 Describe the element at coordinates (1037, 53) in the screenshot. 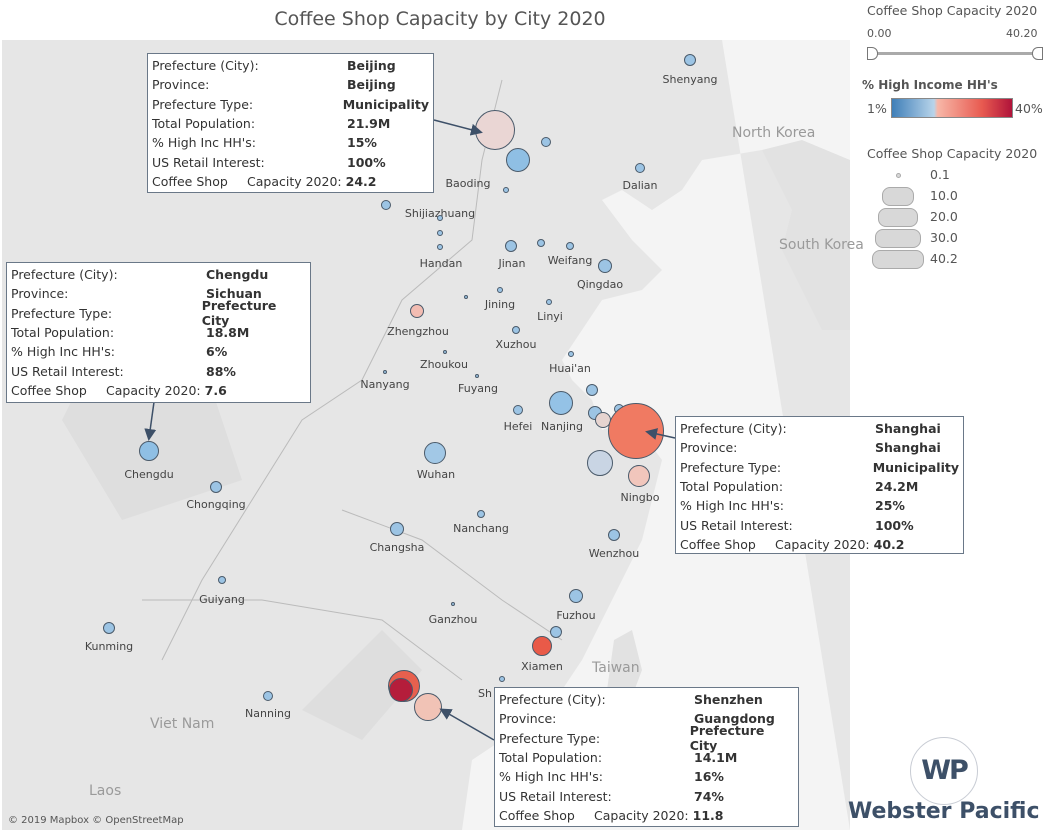

I see `range-slider-max-handle` at that location.